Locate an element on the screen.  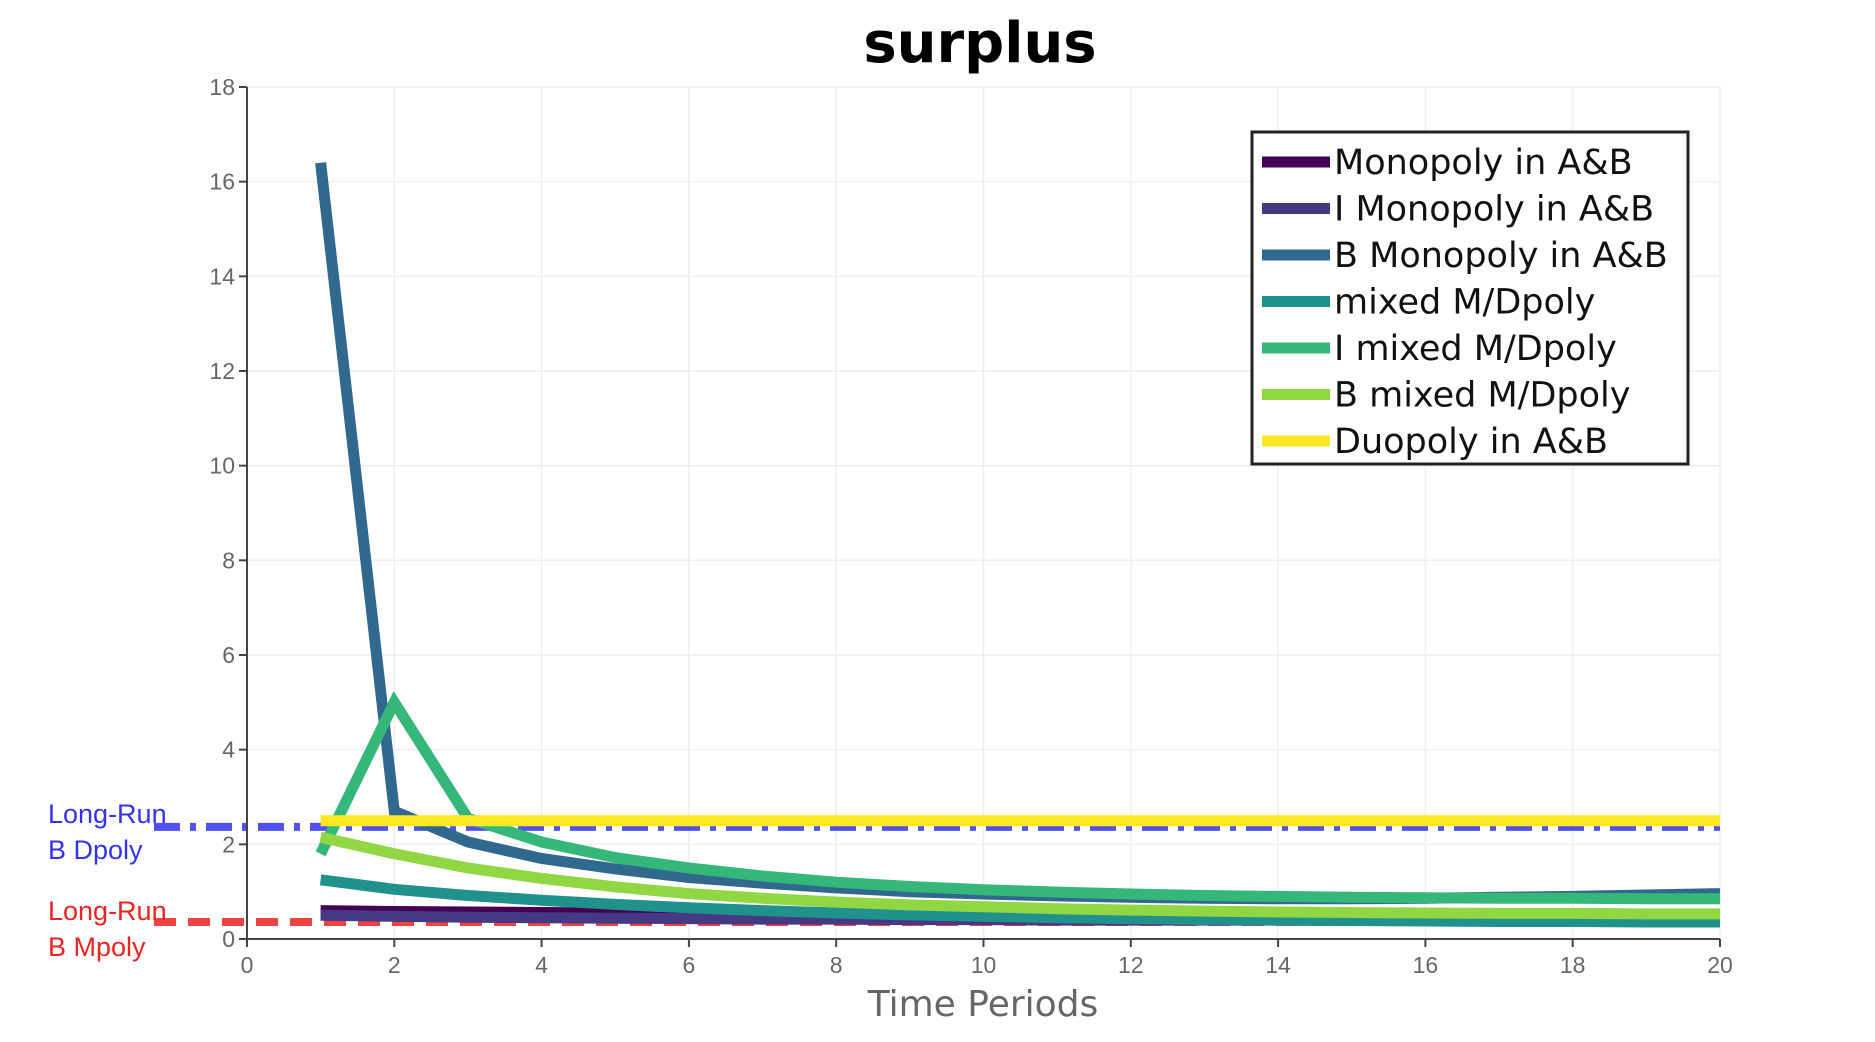
y-tick-label: 6 is located at coordinates (228, 655).